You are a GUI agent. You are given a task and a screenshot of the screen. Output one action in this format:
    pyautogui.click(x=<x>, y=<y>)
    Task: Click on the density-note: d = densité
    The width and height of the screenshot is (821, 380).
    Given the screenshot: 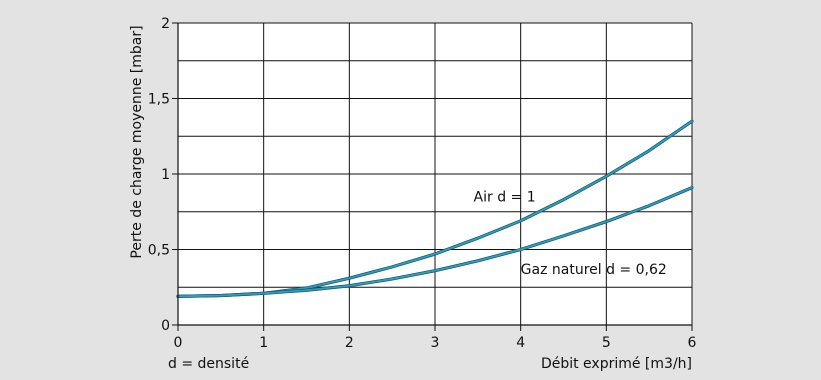 What is the action you would take?
    pyautogui.click(x=208, y=364)
    